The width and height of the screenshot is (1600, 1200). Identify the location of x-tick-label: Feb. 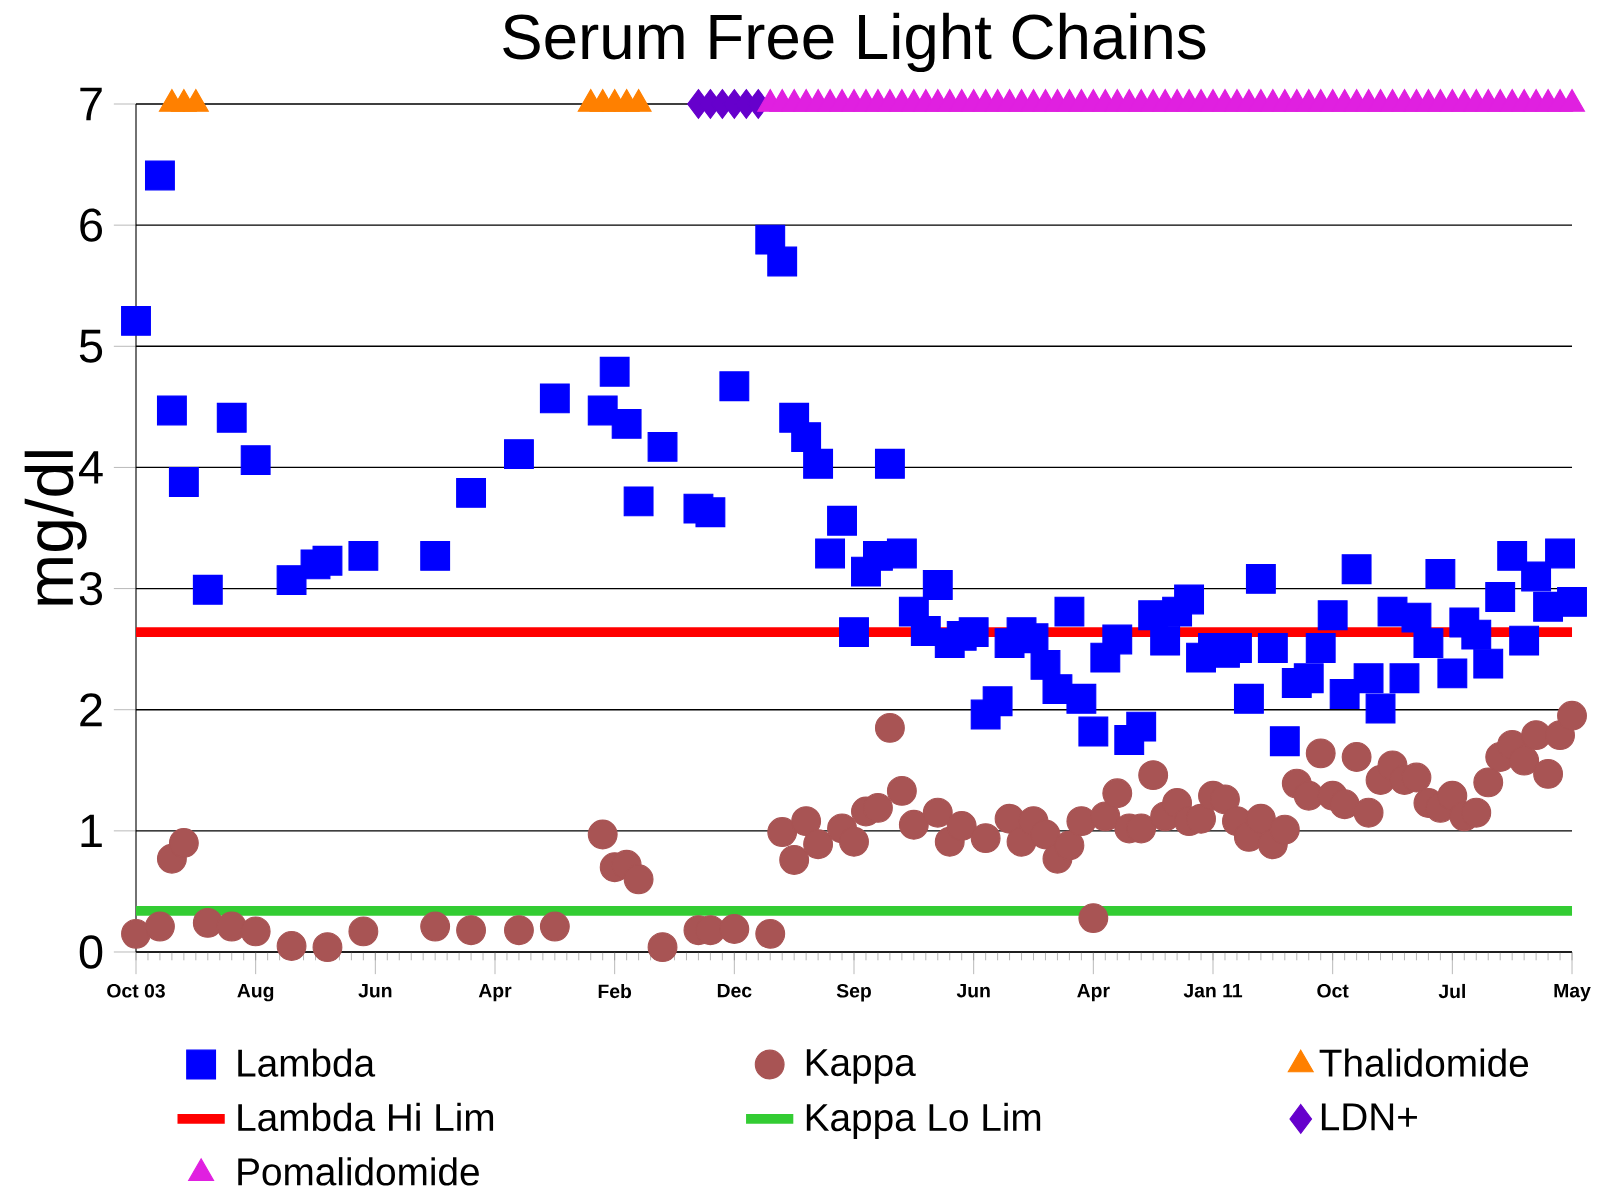
(615, 991).